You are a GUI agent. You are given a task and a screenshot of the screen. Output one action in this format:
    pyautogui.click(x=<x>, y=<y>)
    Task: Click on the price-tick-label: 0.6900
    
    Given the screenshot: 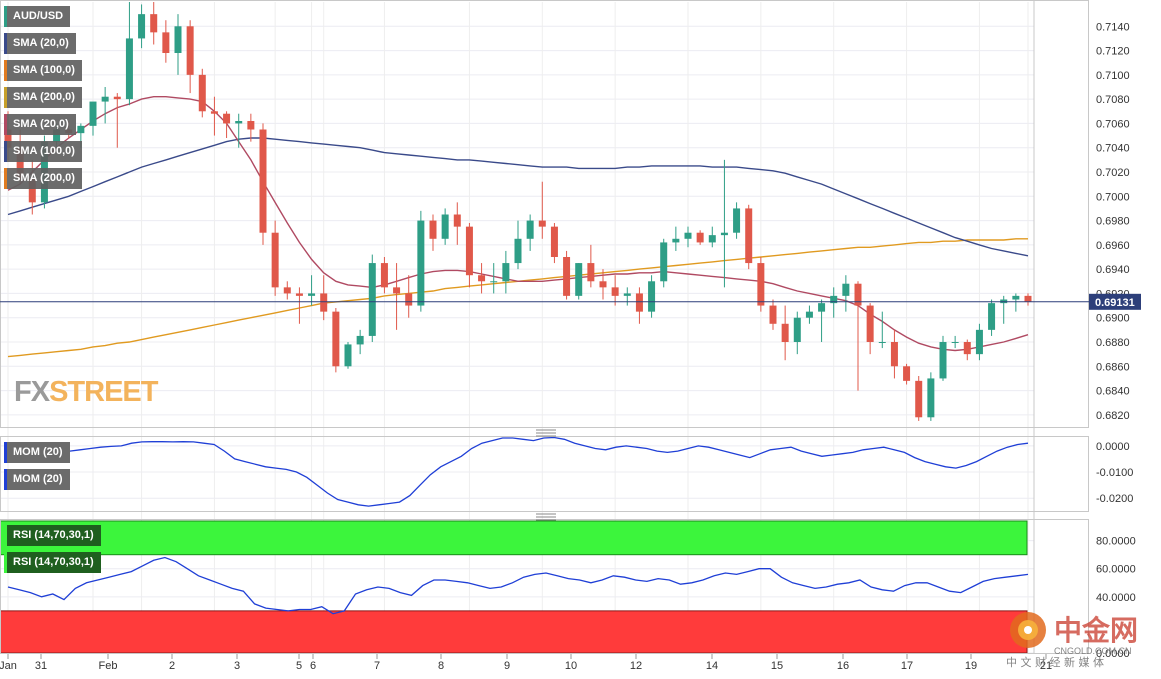 What is the action you would take?
    pyautogui.click(x=1113, y=319)
    